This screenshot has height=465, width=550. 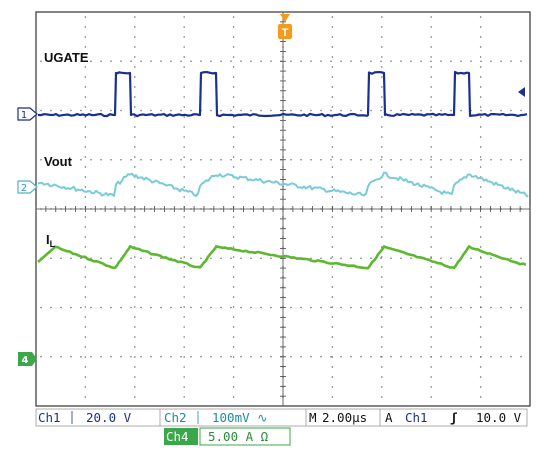 What do you see at coordinates (389, 417) in the screenshot?
I see `trigger-mode: A` at bounding box center [389, 417].